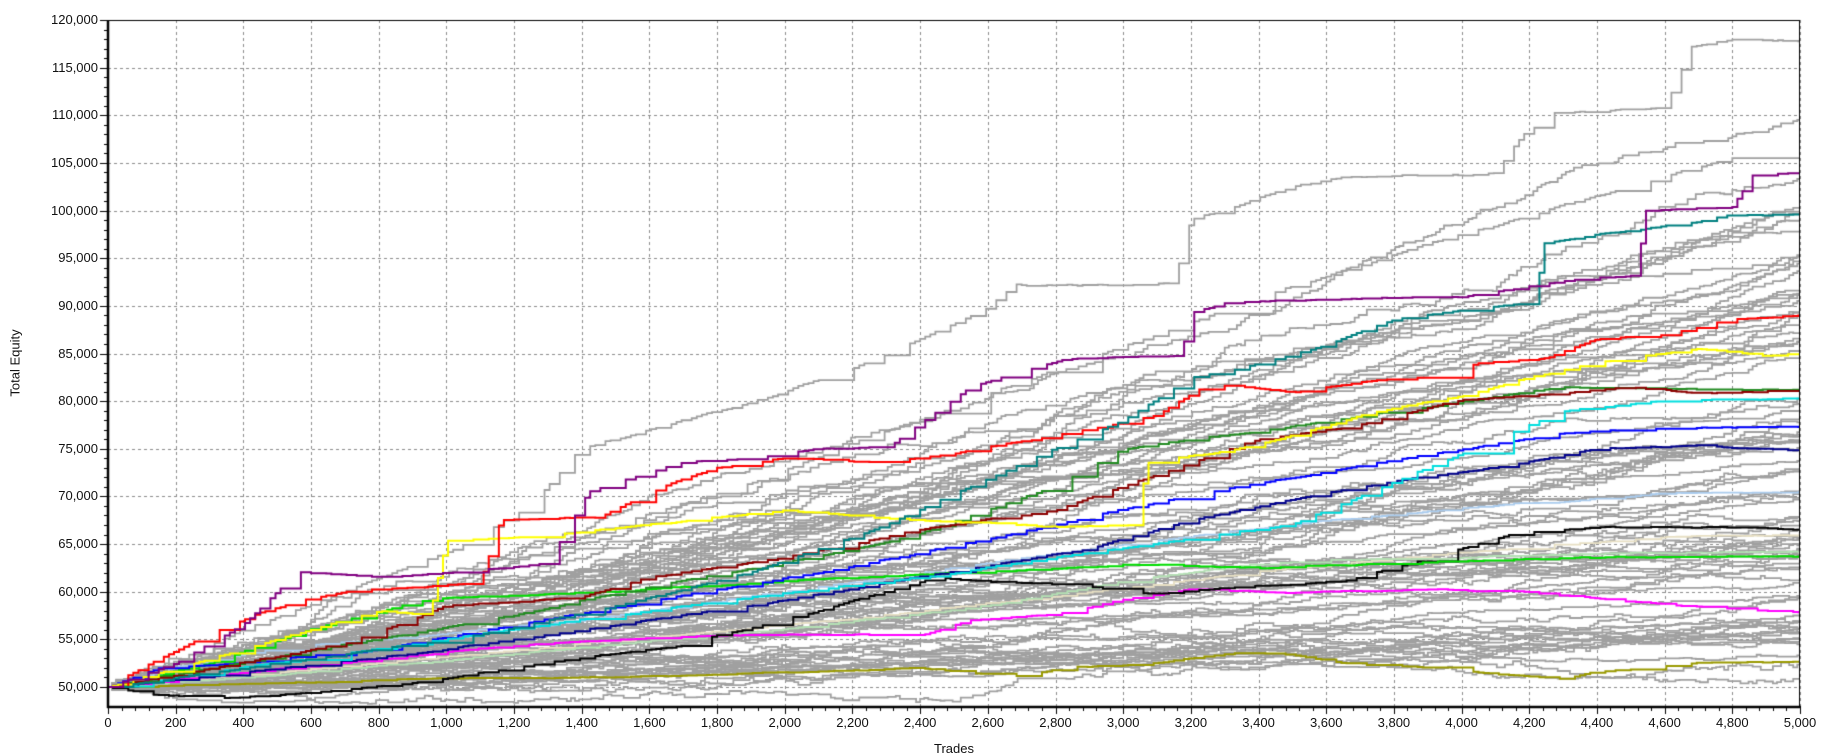 Image resolution: width=1827 pixels, height=756 pixels. What do you see at coordinates (1529, 722) in the screenshot?
I see `x-tick-label: 4,200` at bounding box center [1529, 722].